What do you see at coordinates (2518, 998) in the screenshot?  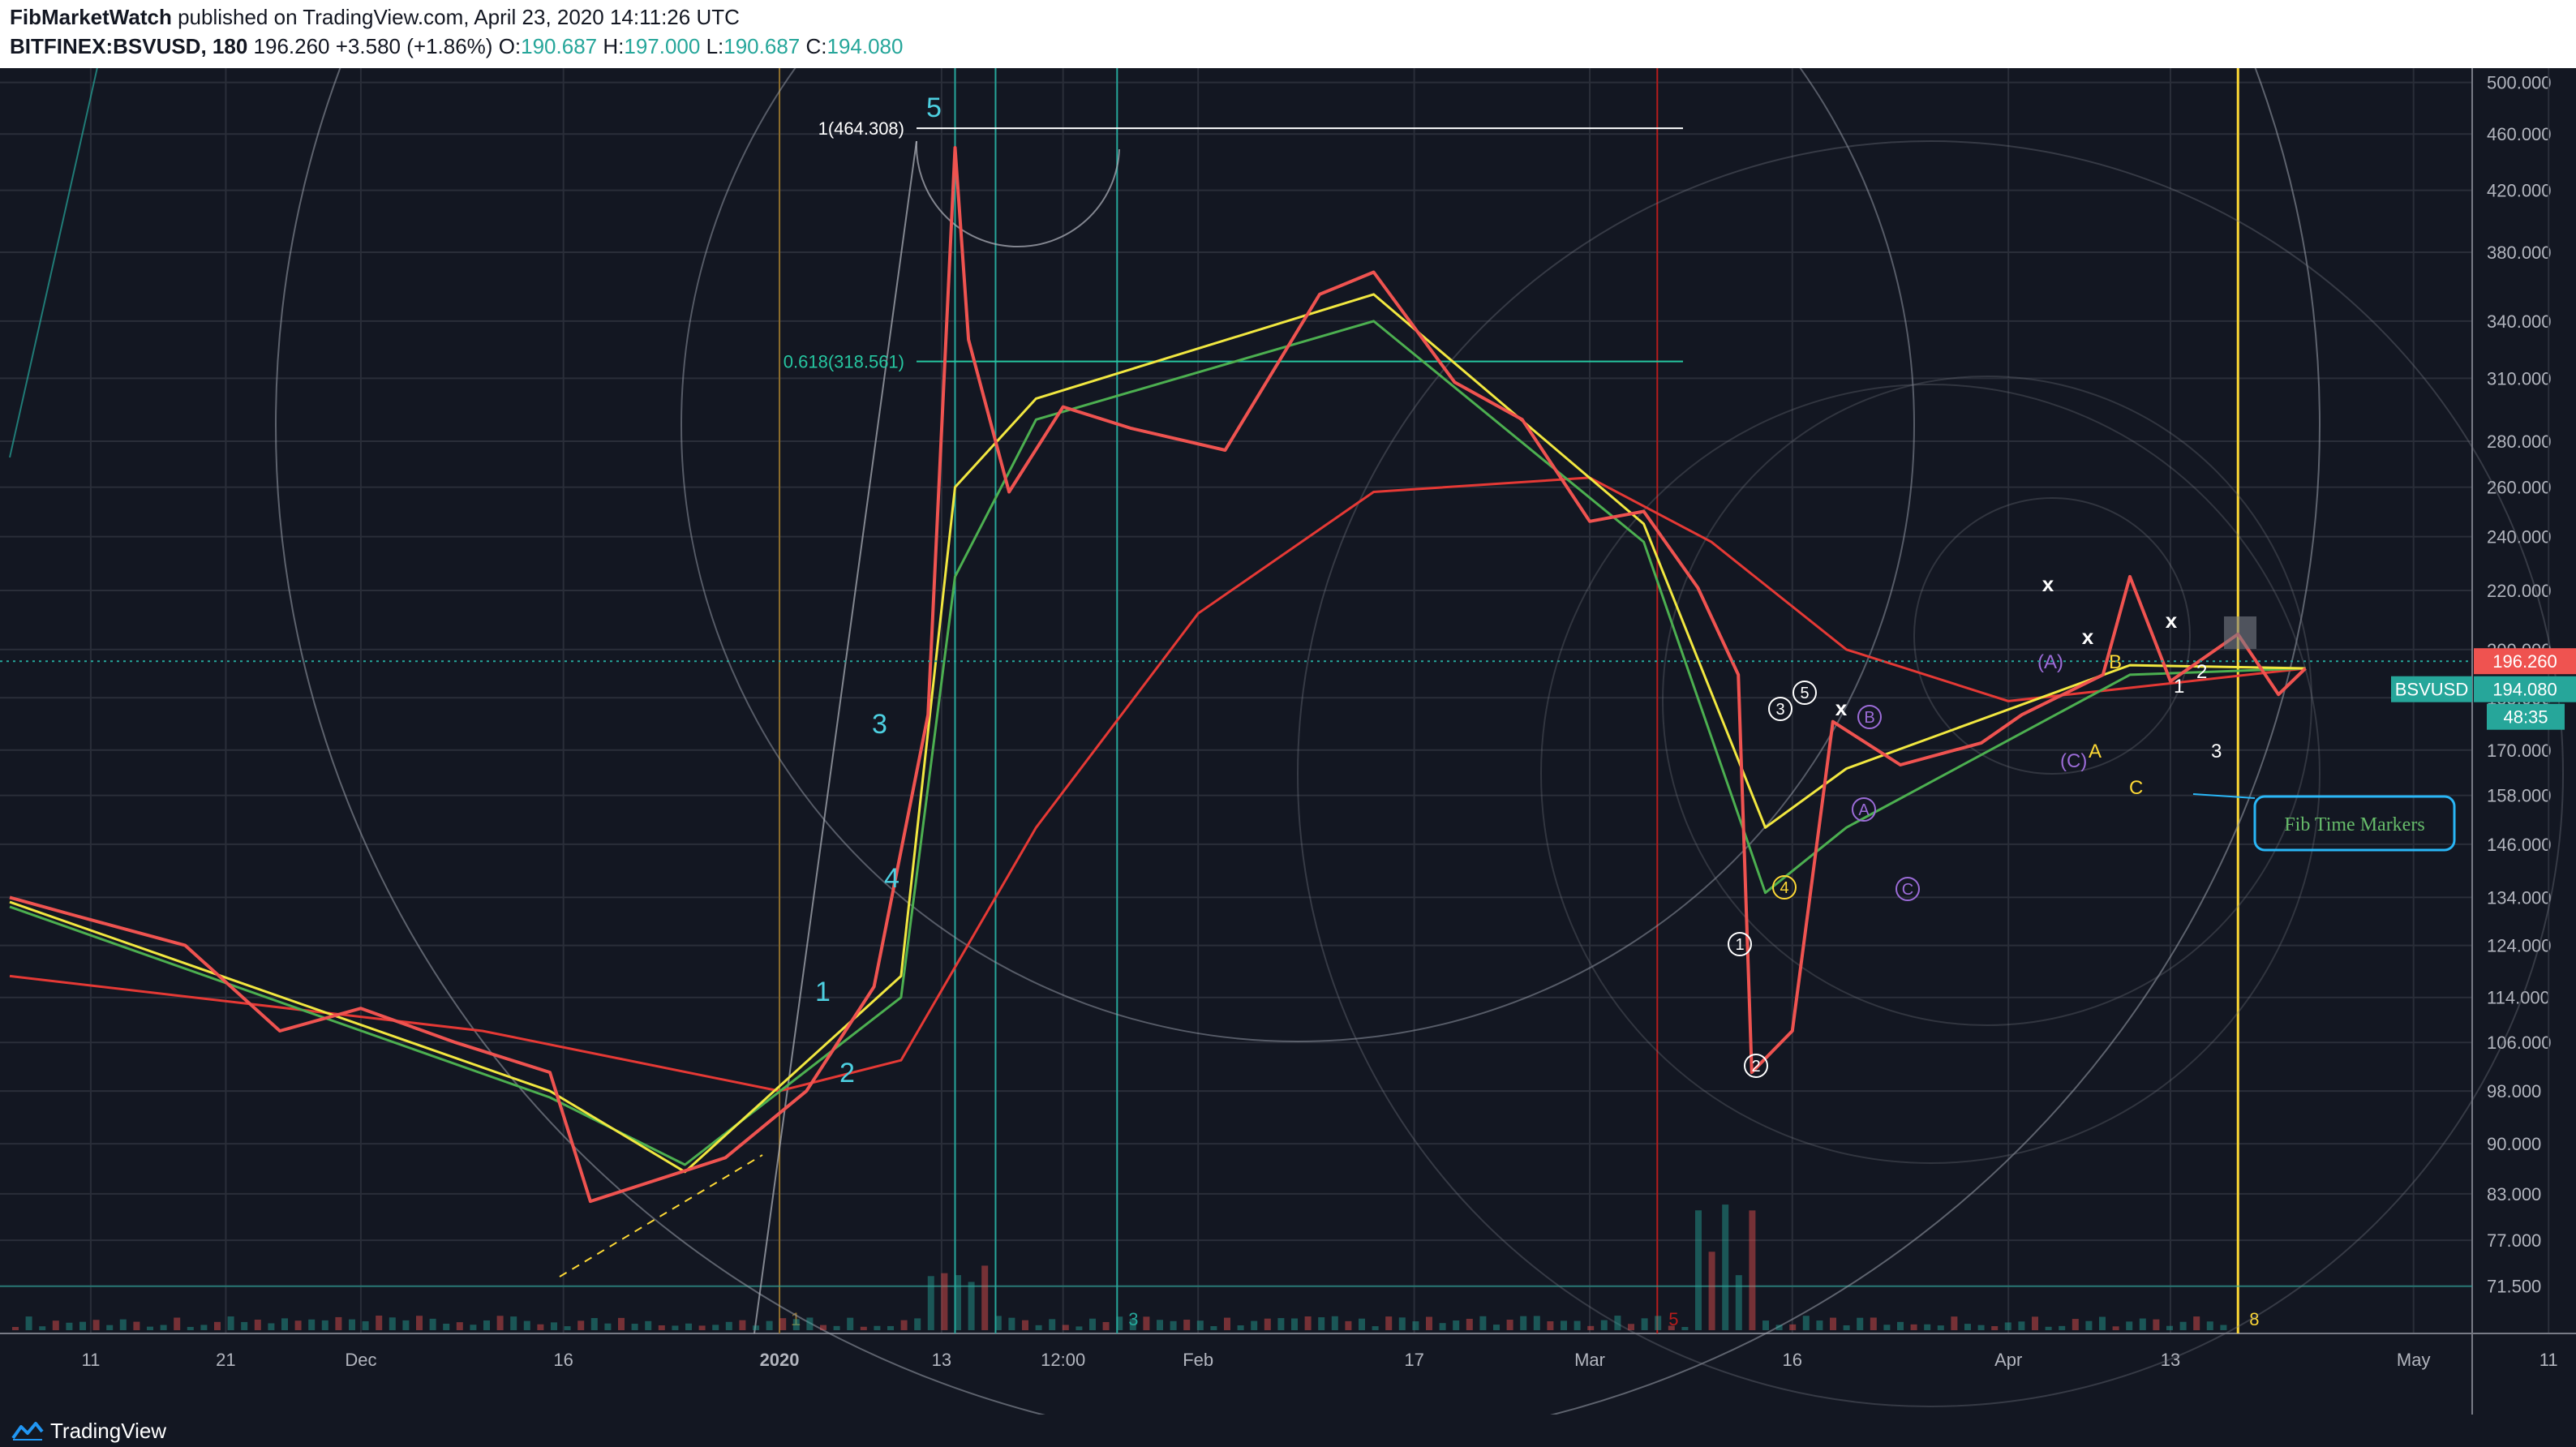 I see `y-tick-label: 114.000` at bounding box center [2518, 998].